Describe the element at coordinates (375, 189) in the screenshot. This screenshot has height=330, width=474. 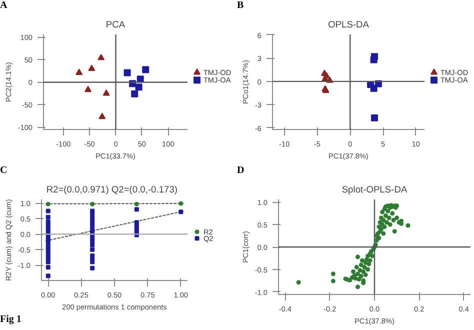
I see `chart-title: Splot-OPLS-DA` at that location.